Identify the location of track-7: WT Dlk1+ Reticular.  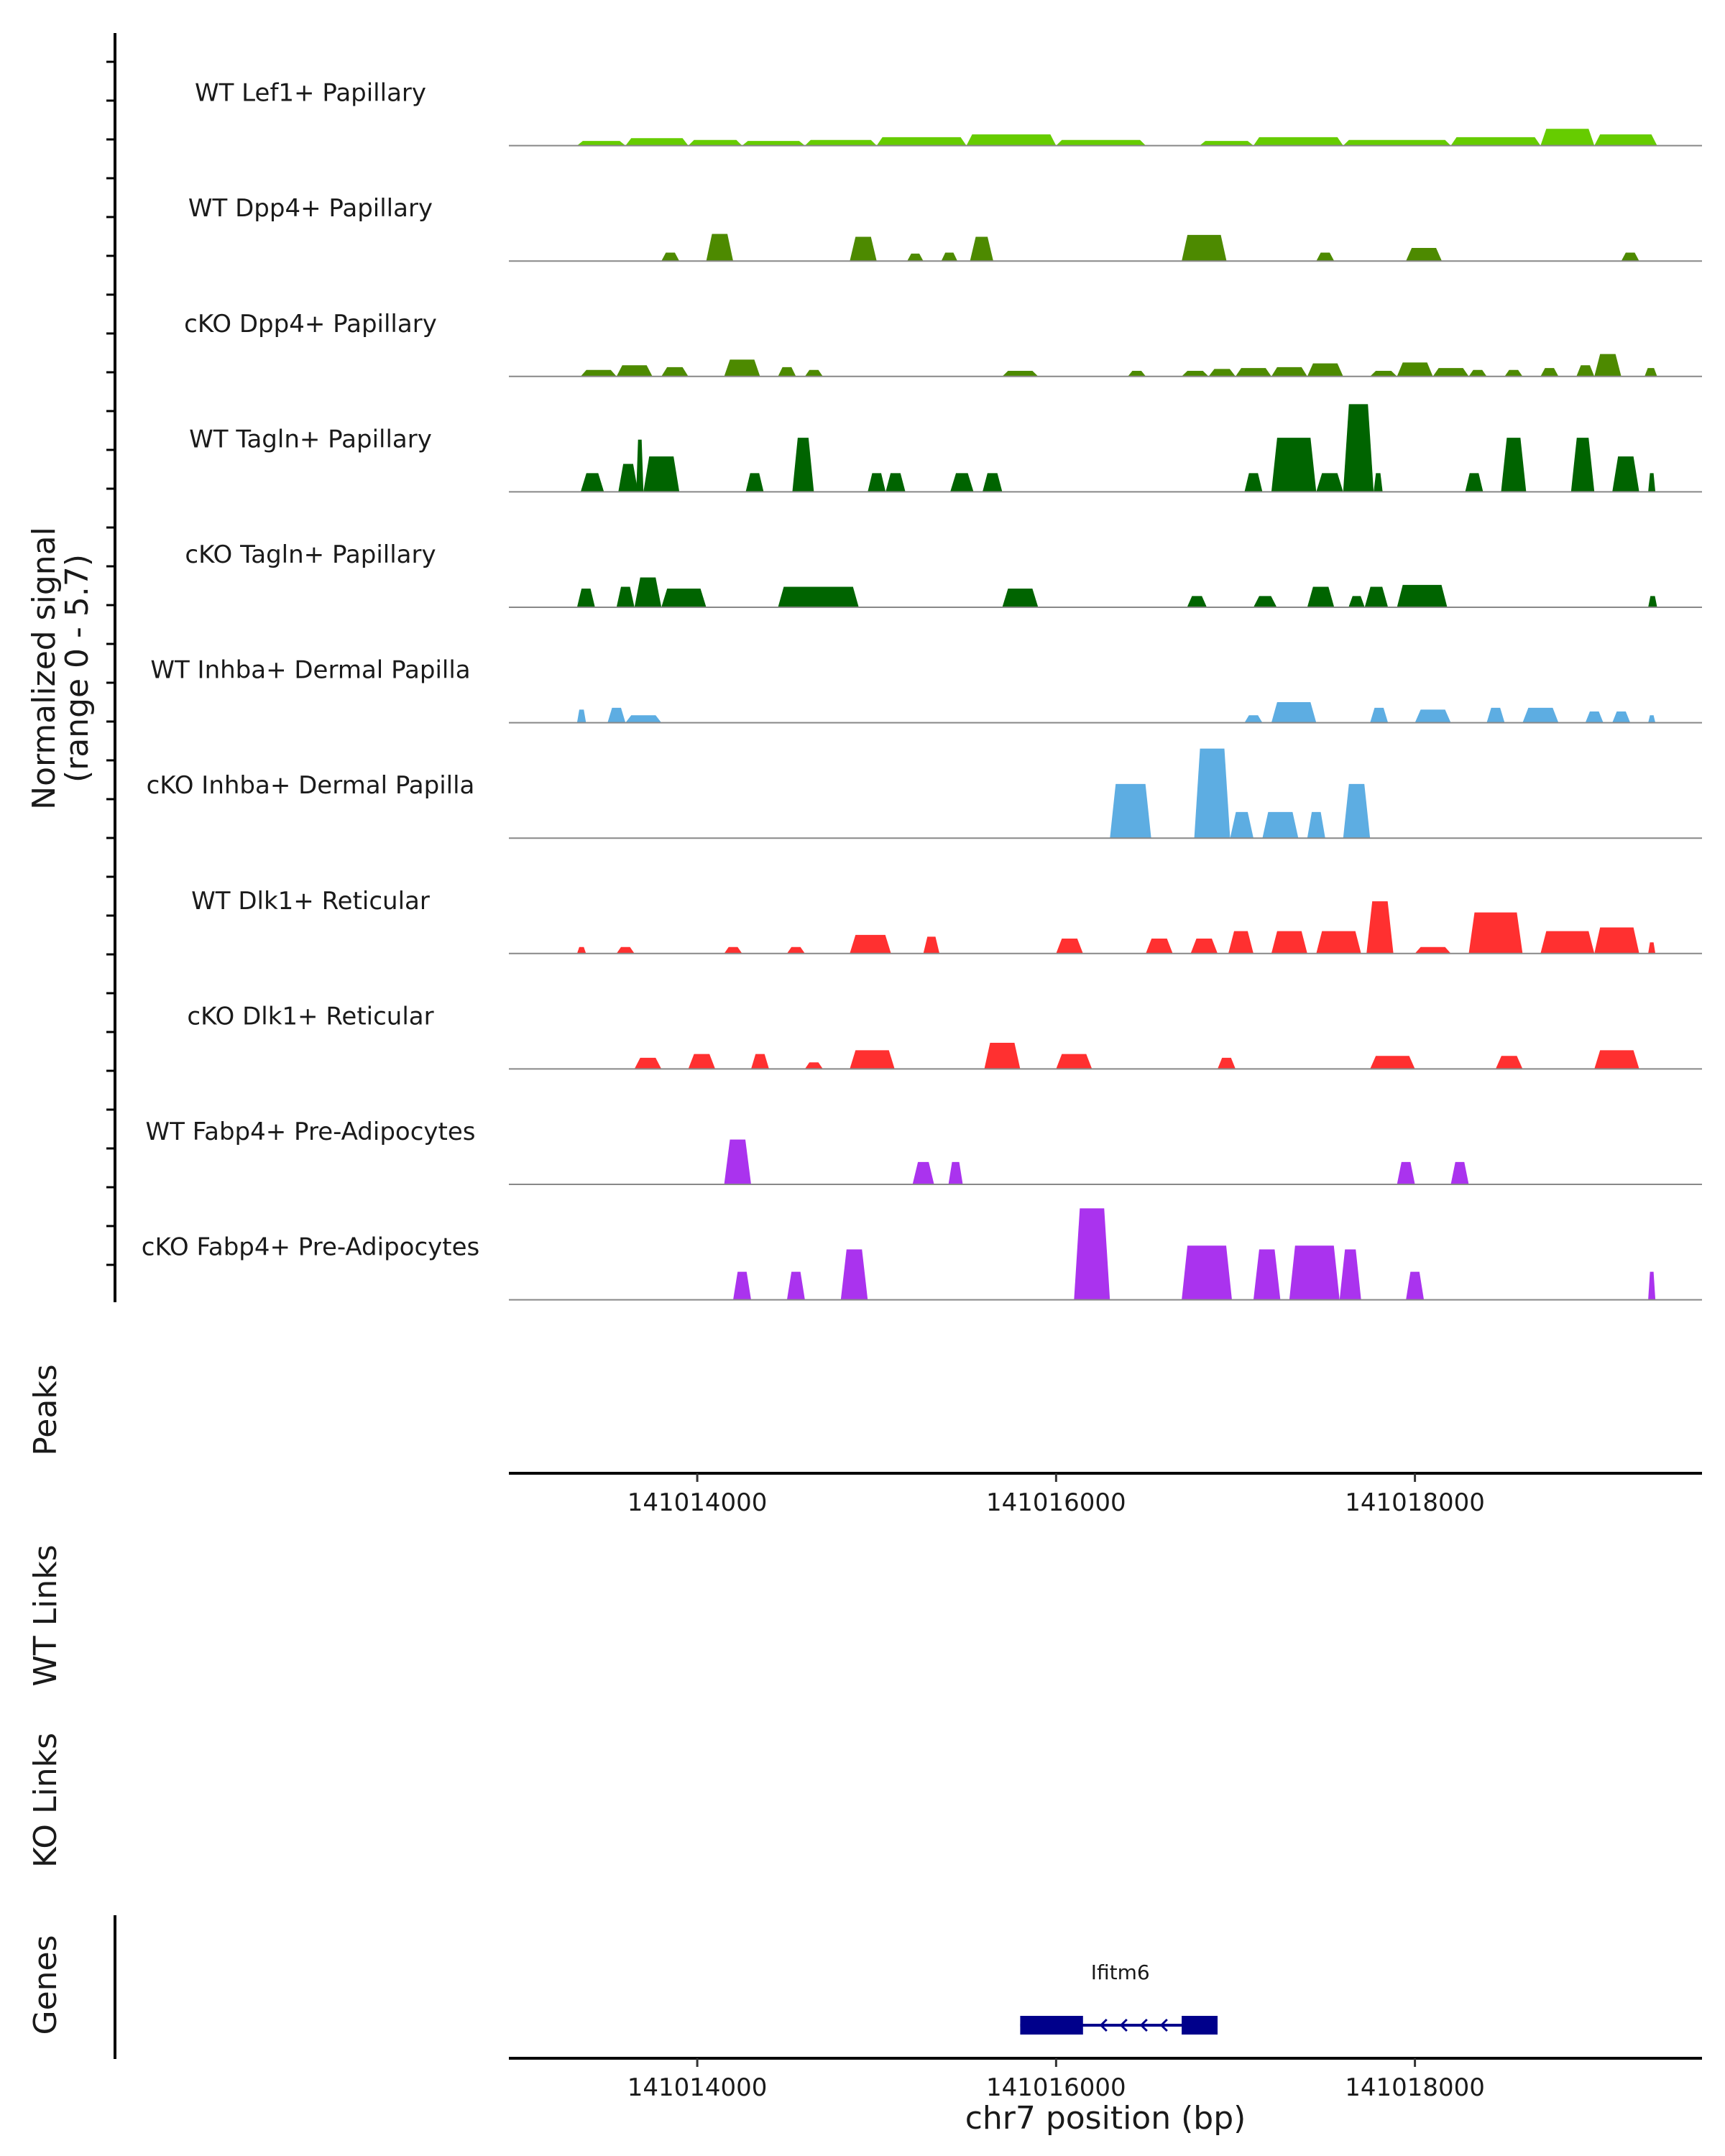
(946, 921).